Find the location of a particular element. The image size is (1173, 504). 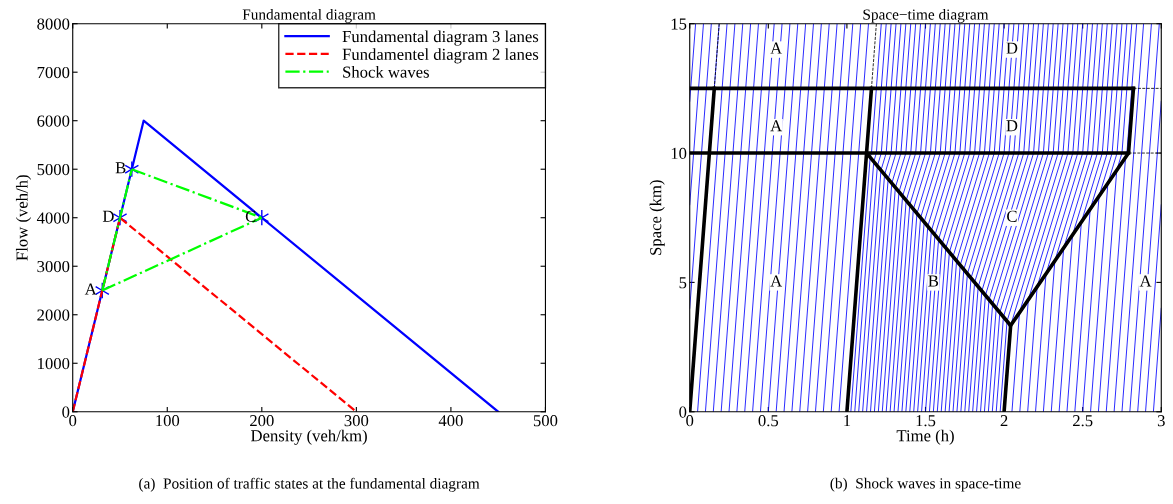

y-axis-title: Space (km) is located at coordinates (657, 217).